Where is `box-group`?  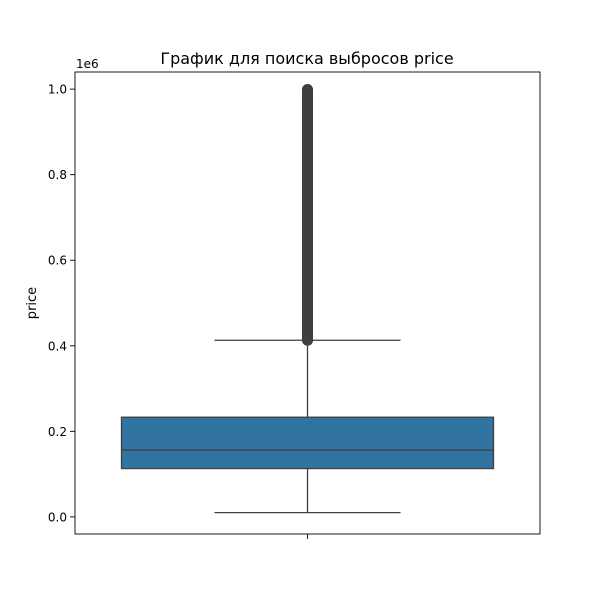
box-group is located at coordinates (307, 443).